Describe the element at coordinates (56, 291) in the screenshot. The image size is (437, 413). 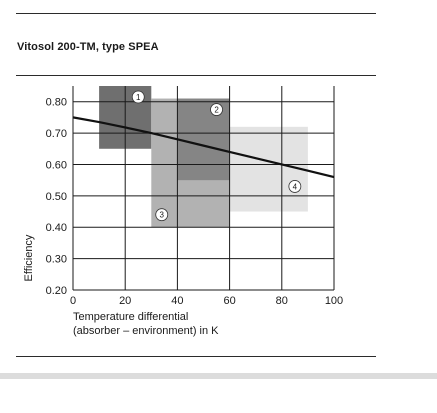
I see `y-tick-label: 0.20` at that location.